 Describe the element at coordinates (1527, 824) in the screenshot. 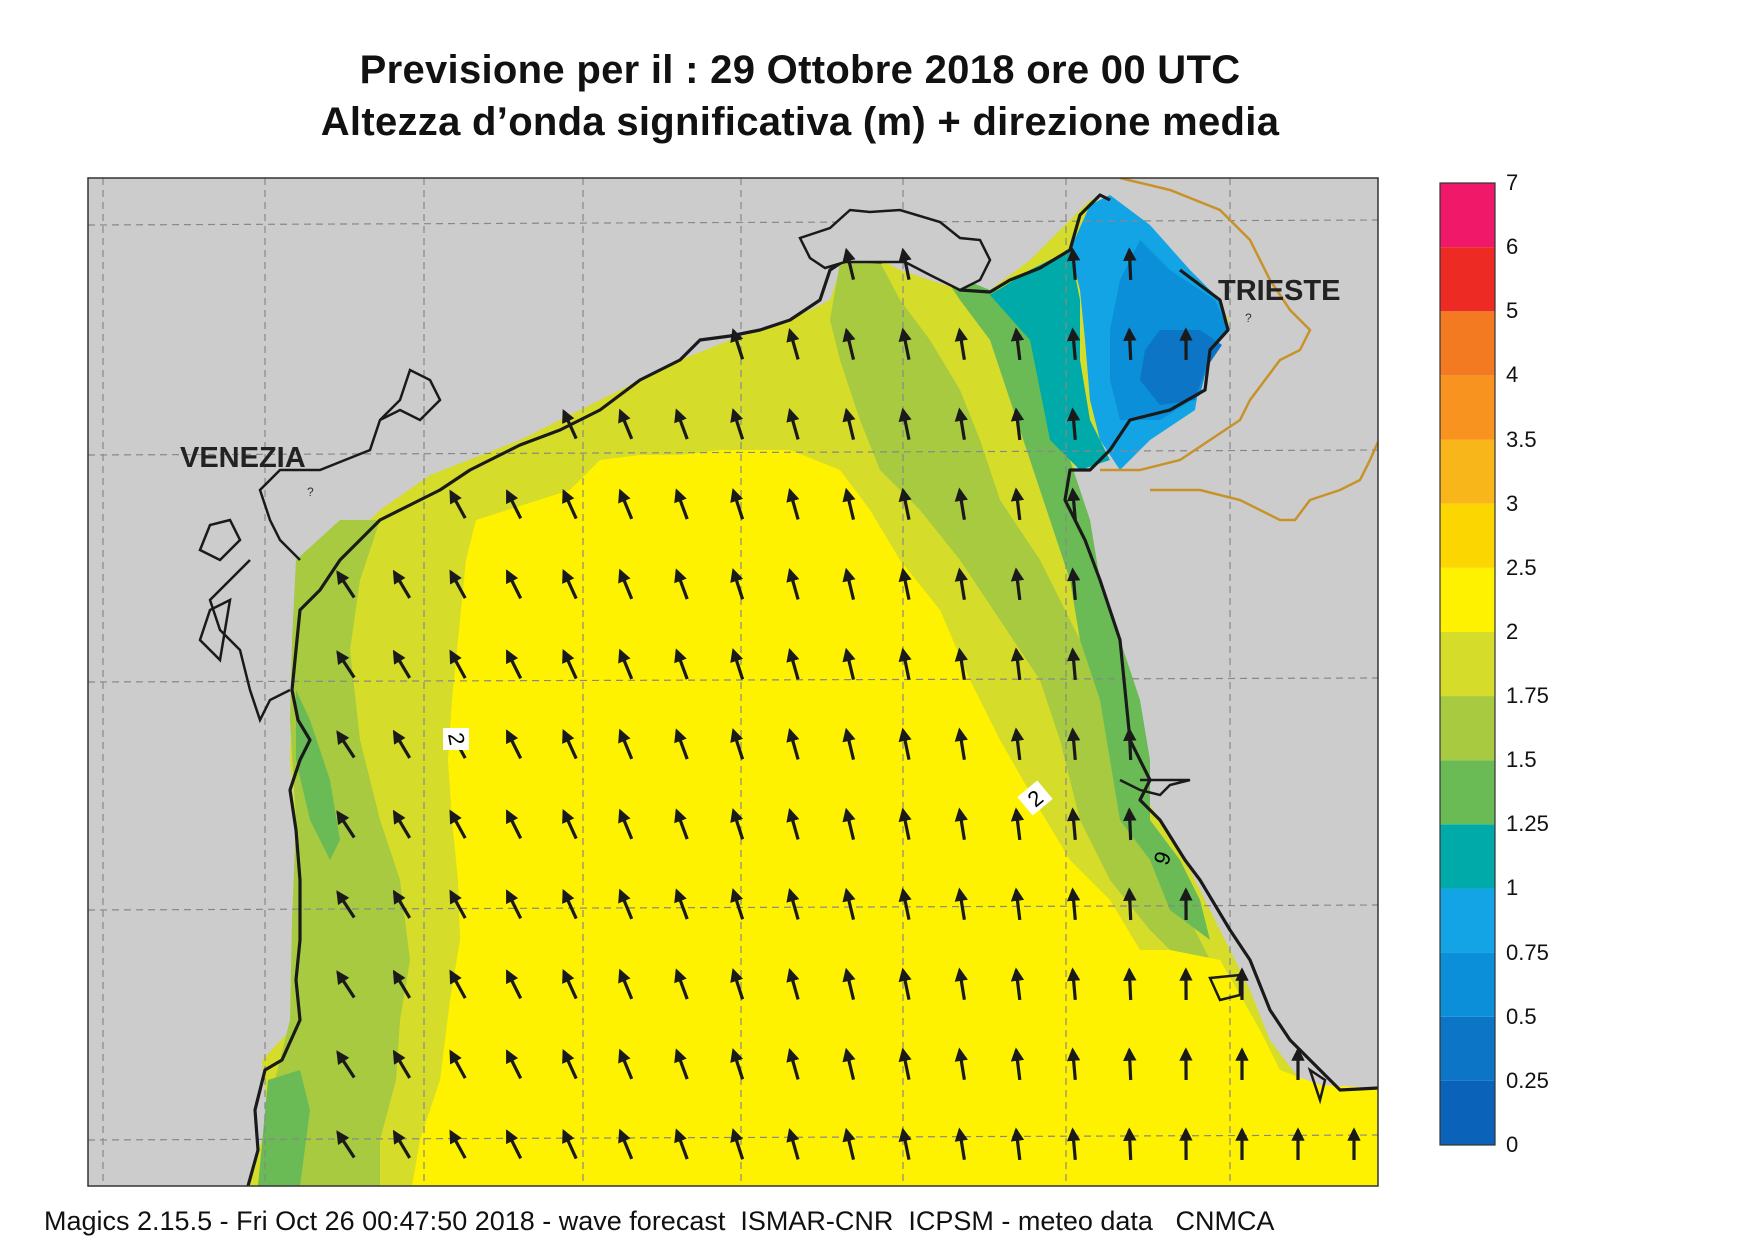

I see `colorbar-tick-label: 1.25` at that location.